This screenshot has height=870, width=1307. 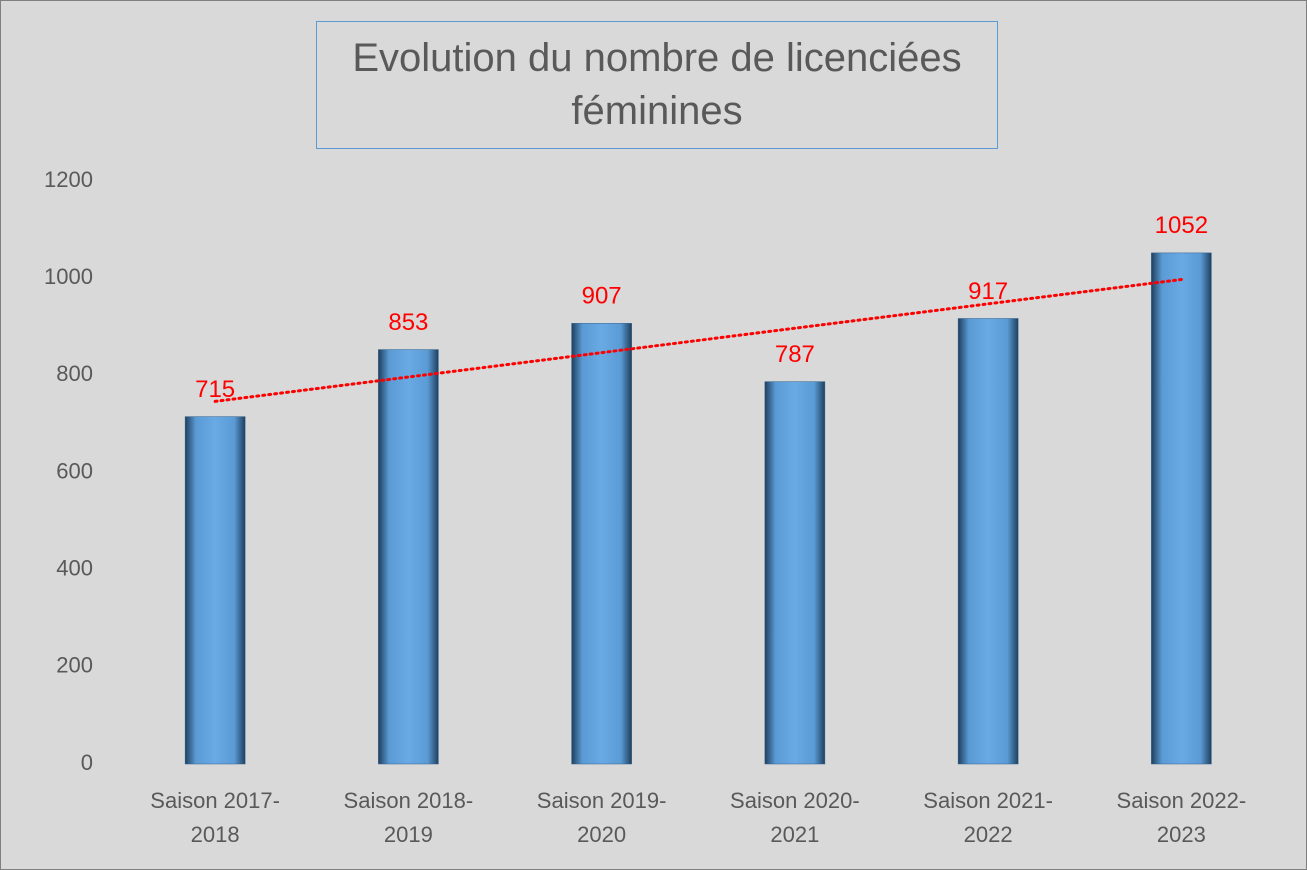 What do you see at coordinates (74, 373) in the screenshot?
I see `y-tick-label: 800` at bounding box center [74, 373].